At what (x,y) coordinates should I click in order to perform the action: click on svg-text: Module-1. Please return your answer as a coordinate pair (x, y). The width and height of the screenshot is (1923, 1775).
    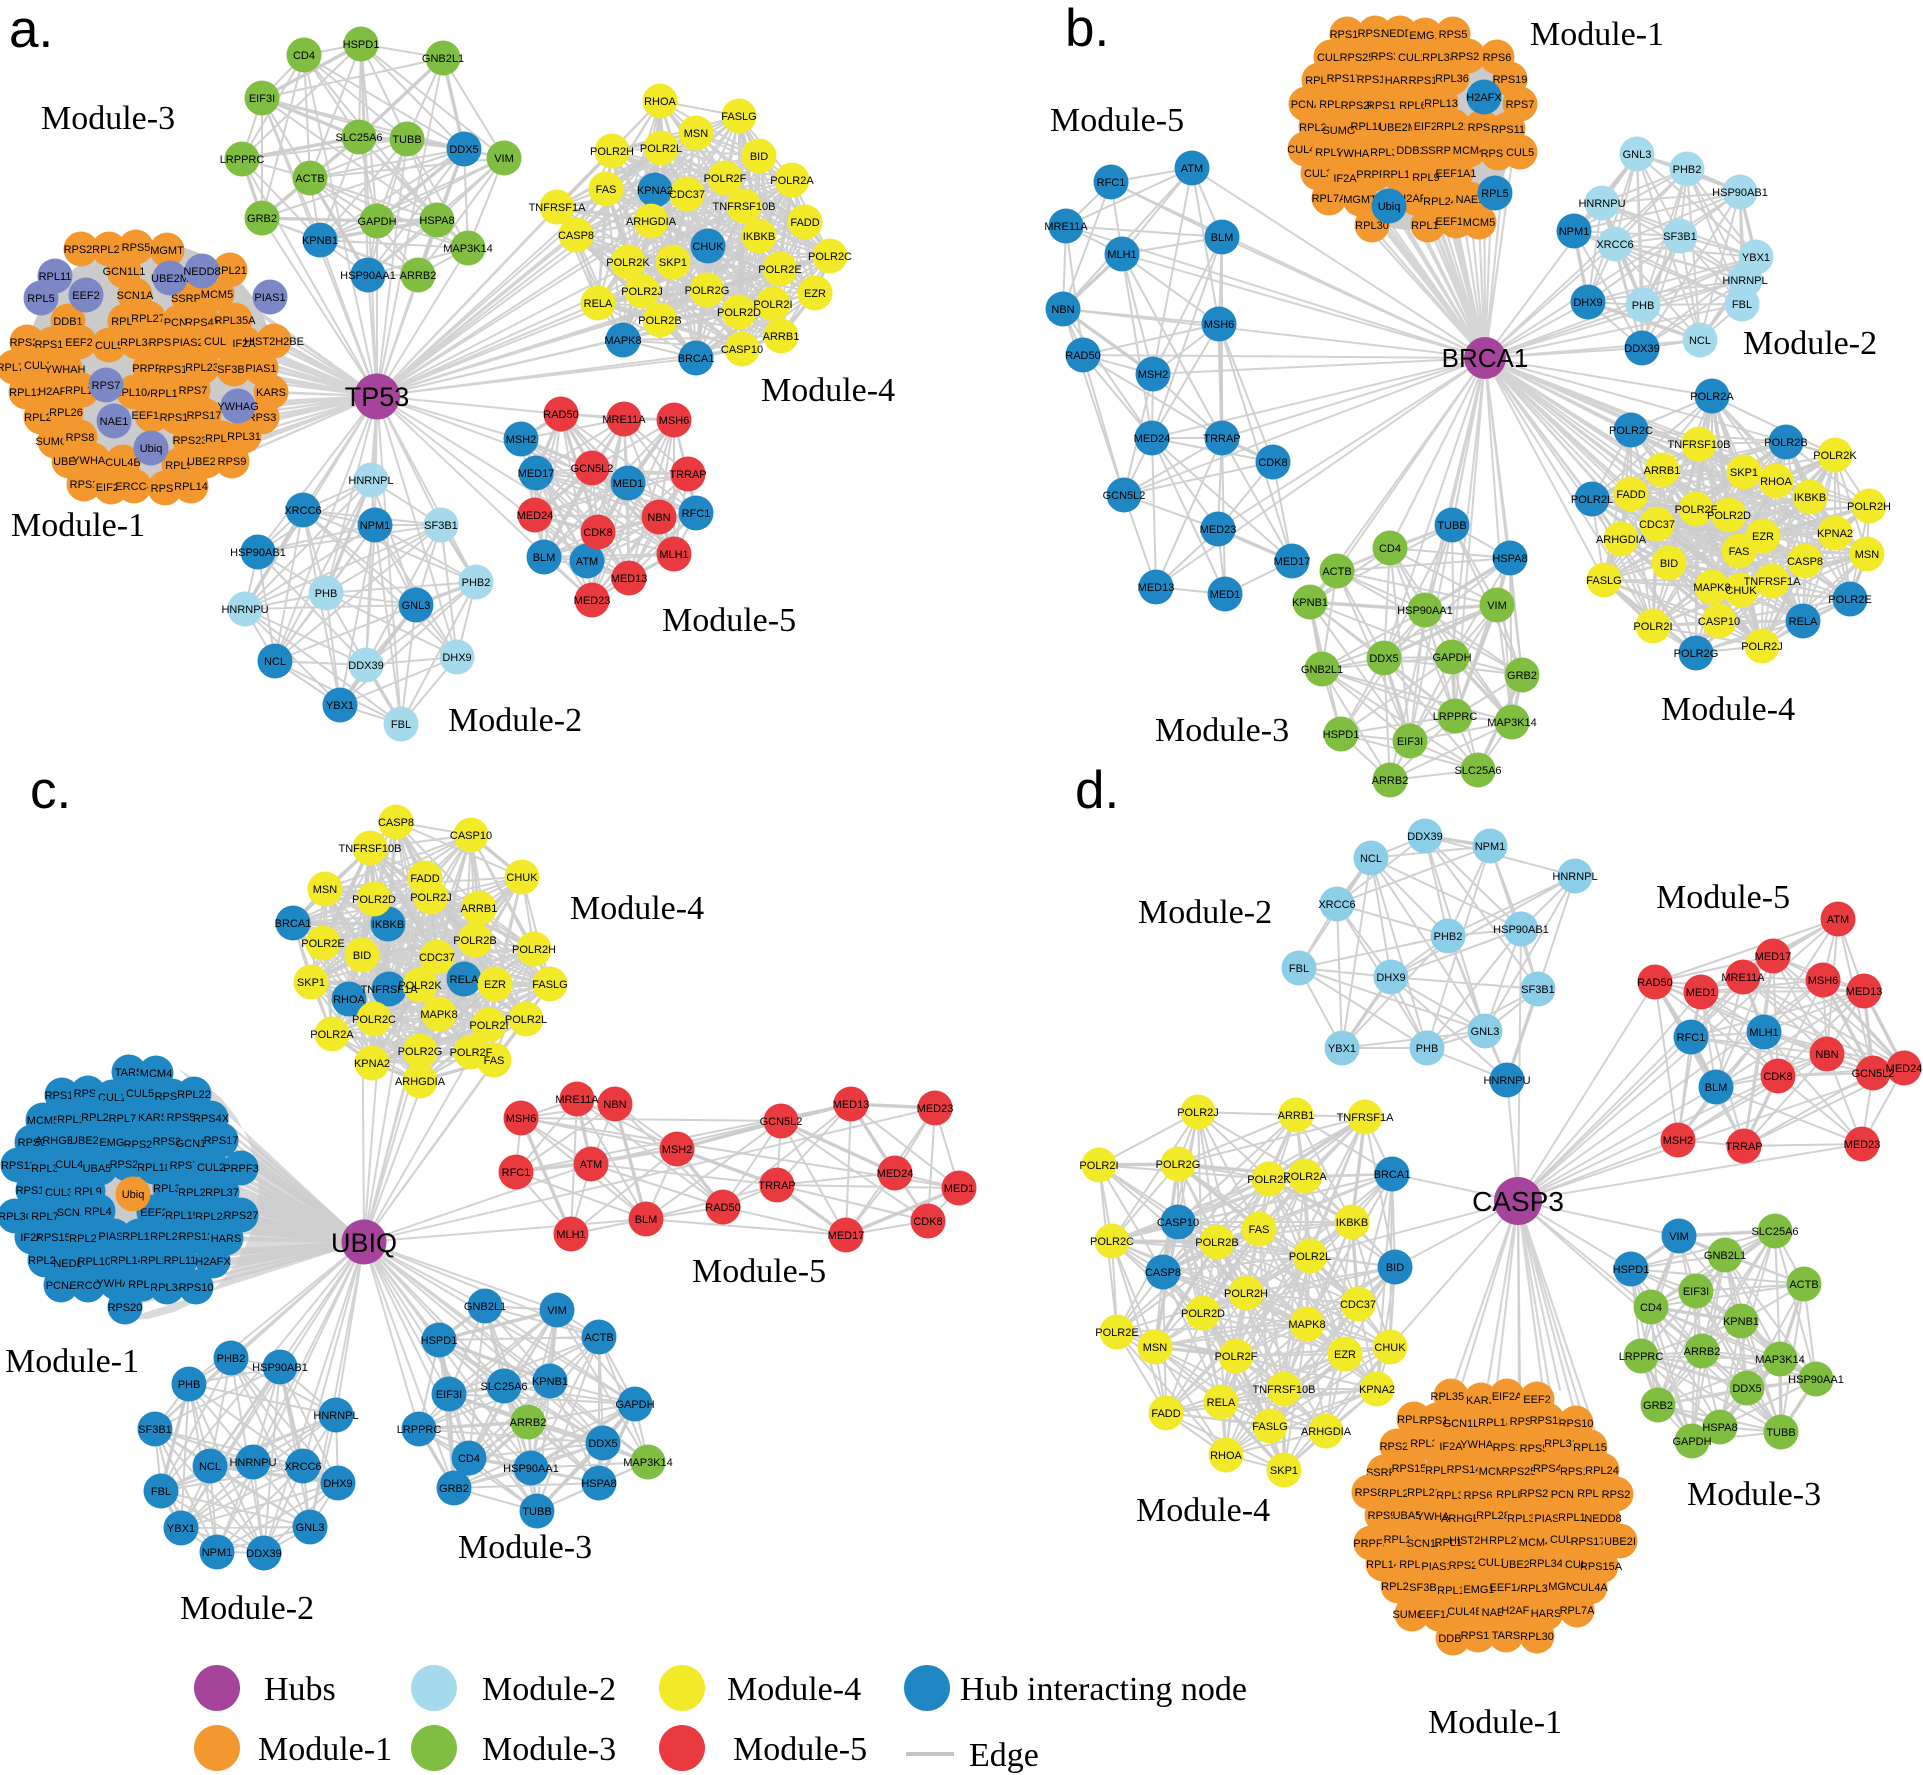
    Looking at the image, I should click on (78, 525).